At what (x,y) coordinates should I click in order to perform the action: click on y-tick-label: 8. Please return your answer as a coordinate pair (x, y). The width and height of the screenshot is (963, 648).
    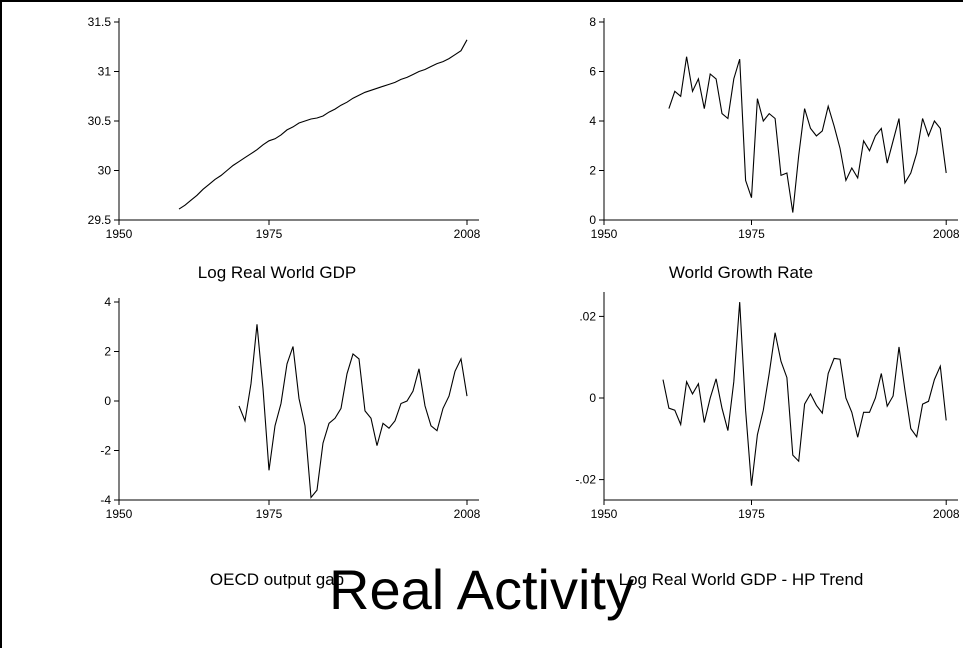
    Looking at the image, I should click on (592, 22).